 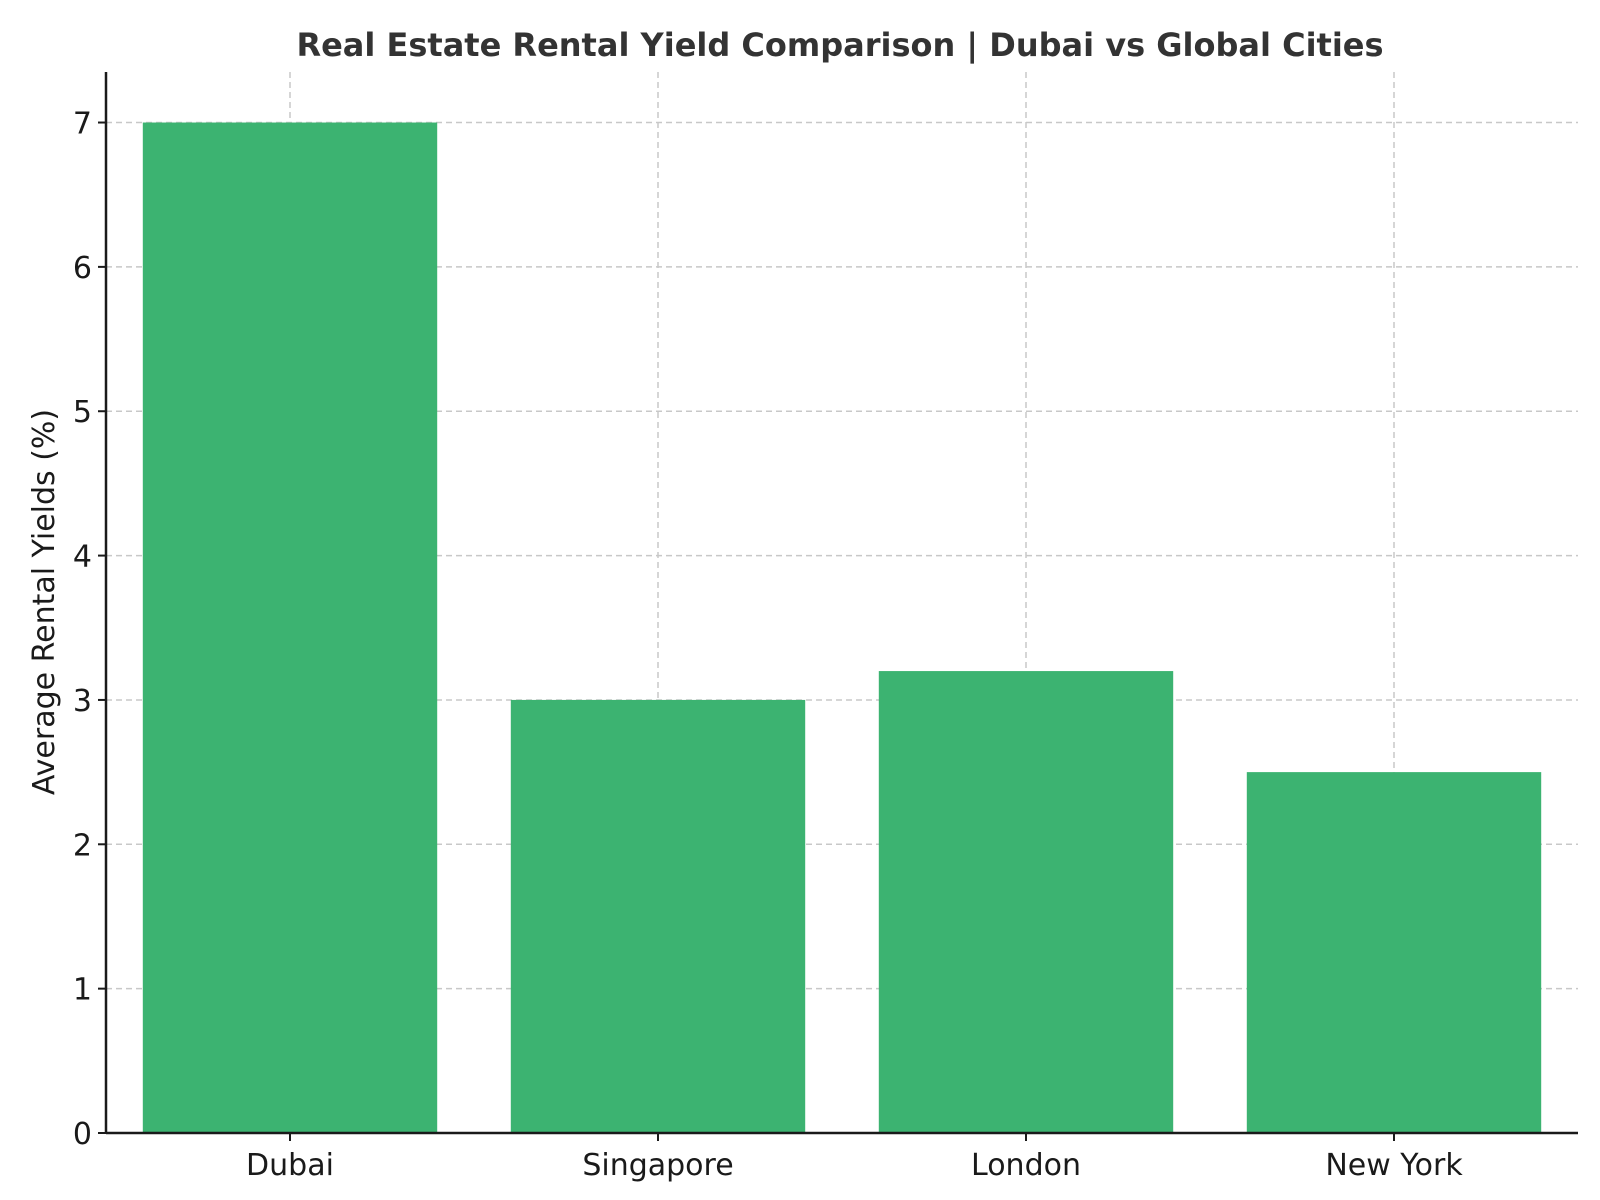 I want to click on x-tick-label: London, so click(x=1026, y=1165).